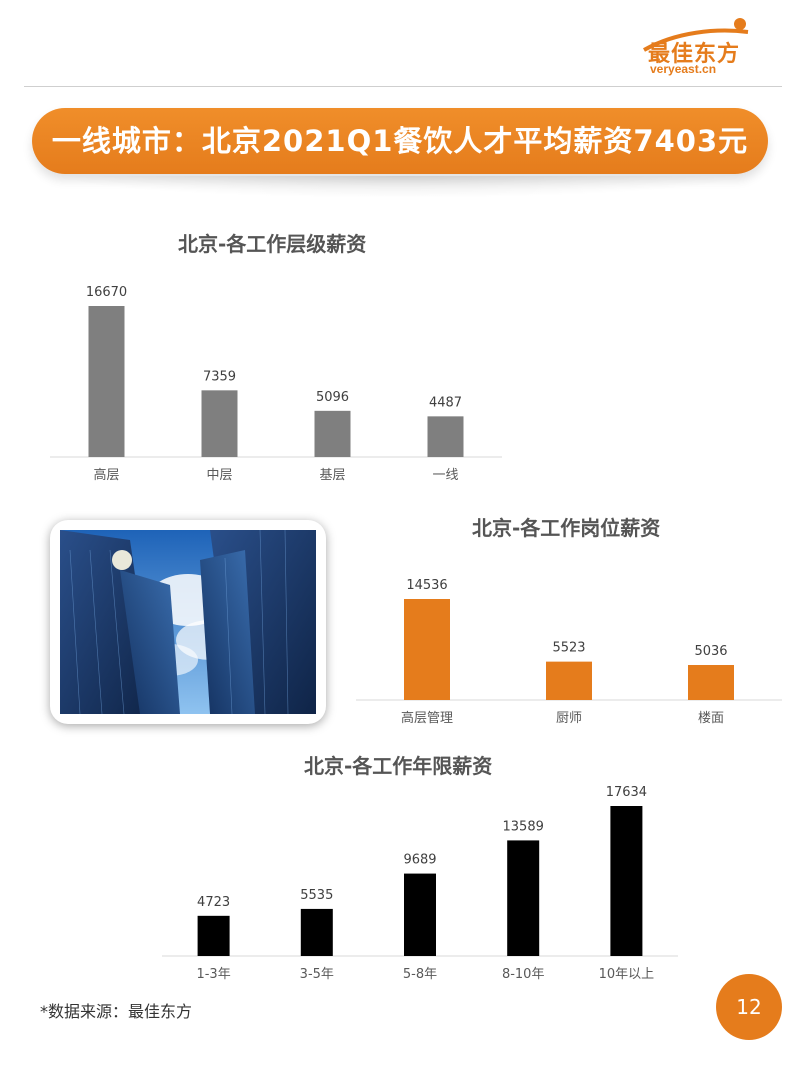  I want to click on data-source-note: *数据来源：最佳东方, so click(116, 1011).